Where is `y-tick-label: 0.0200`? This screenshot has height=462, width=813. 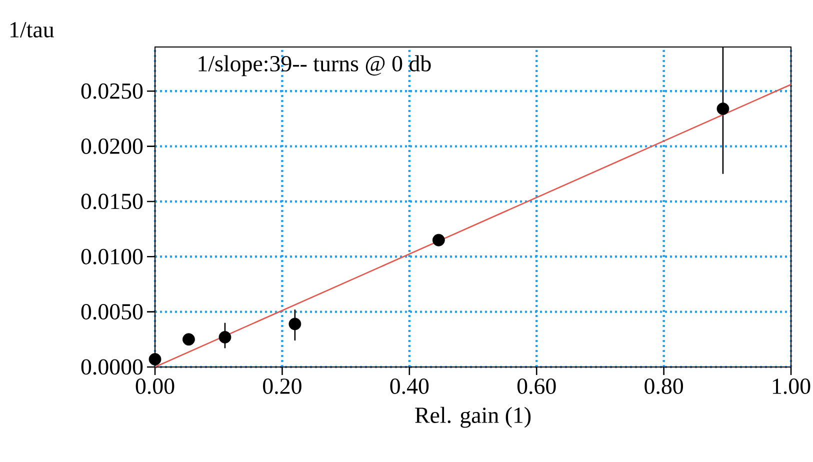 y-tick-label: 0.0200 is located at coordinates (112, 146).